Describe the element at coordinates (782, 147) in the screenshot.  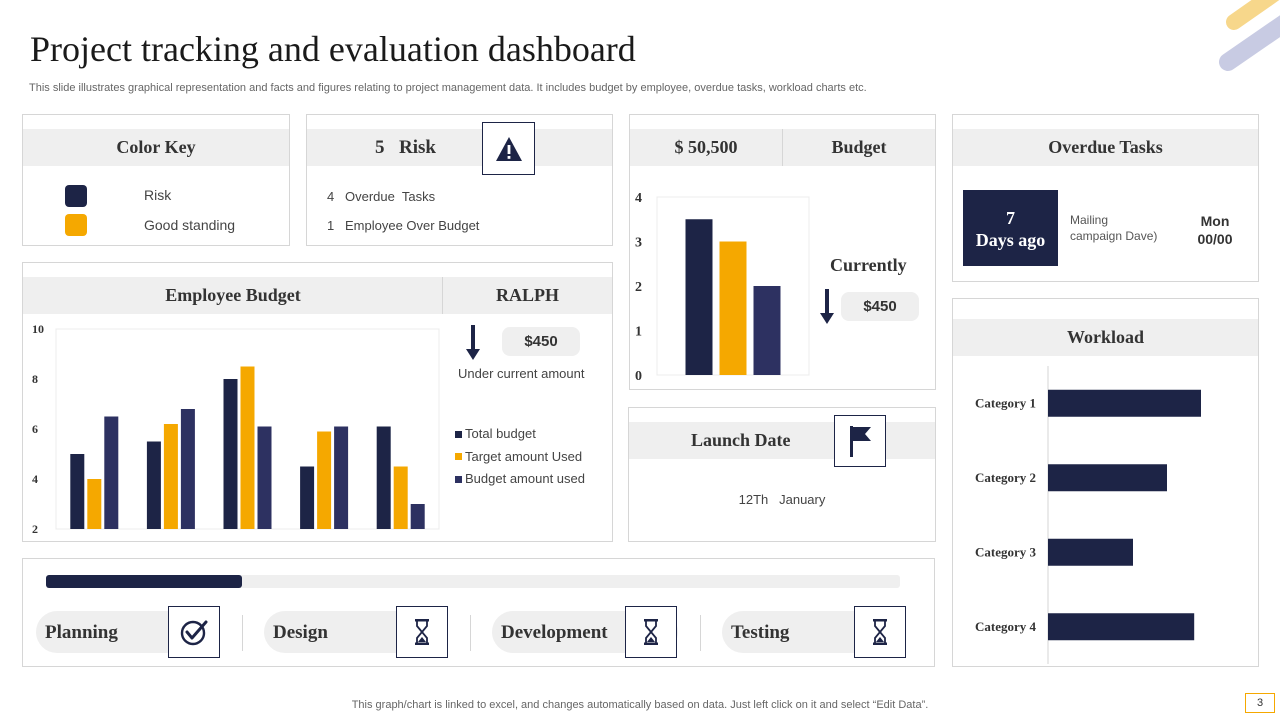
I see `header-divider` at that location.